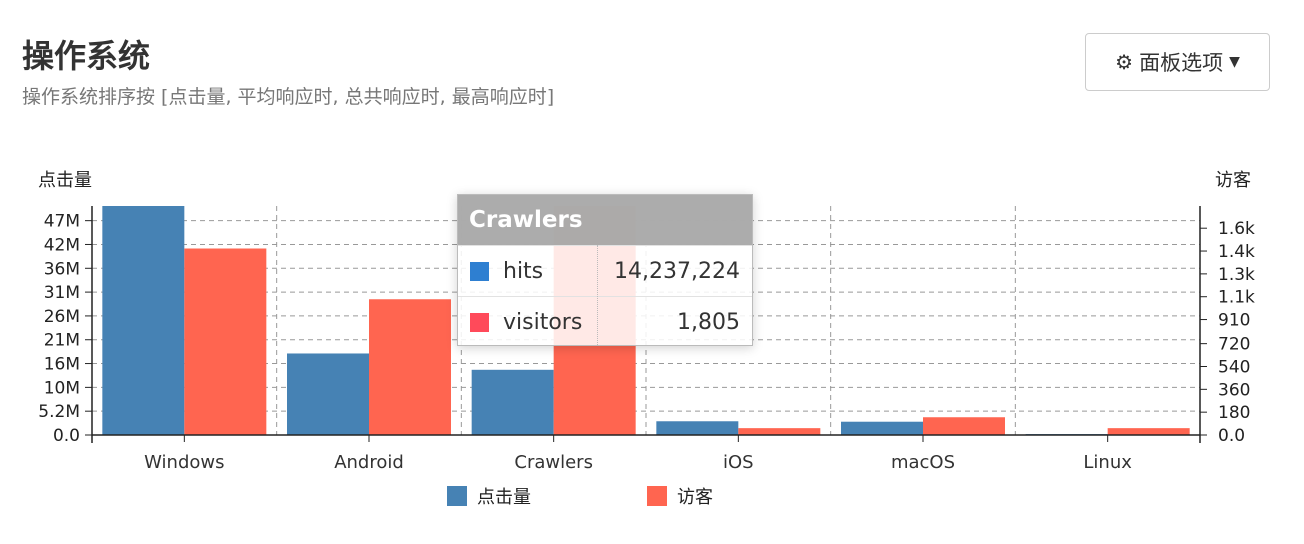  What do you see at coordinates (523, 271) in the screenshot?
I see `tooltip-label-hits: hits` at bounding box center [523, 271].